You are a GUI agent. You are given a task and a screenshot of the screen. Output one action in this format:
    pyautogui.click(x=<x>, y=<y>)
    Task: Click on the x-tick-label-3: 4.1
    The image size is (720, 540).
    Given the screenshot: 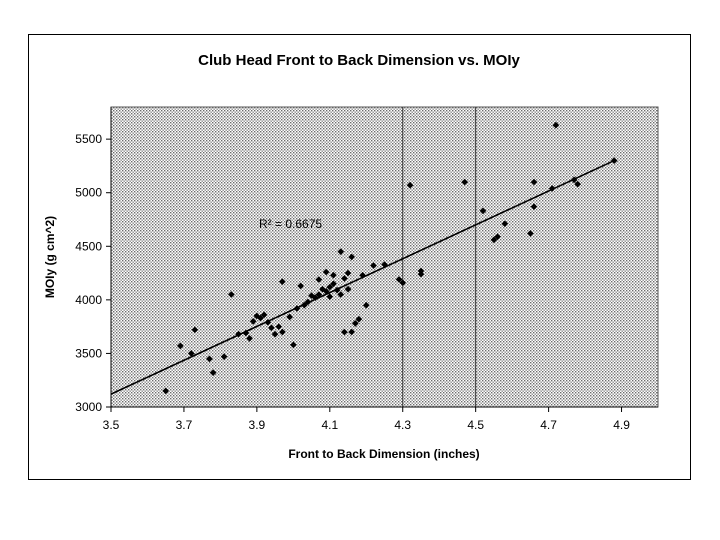 What is the action you would take?
    pyautogui.click(x=329, y=425)
    